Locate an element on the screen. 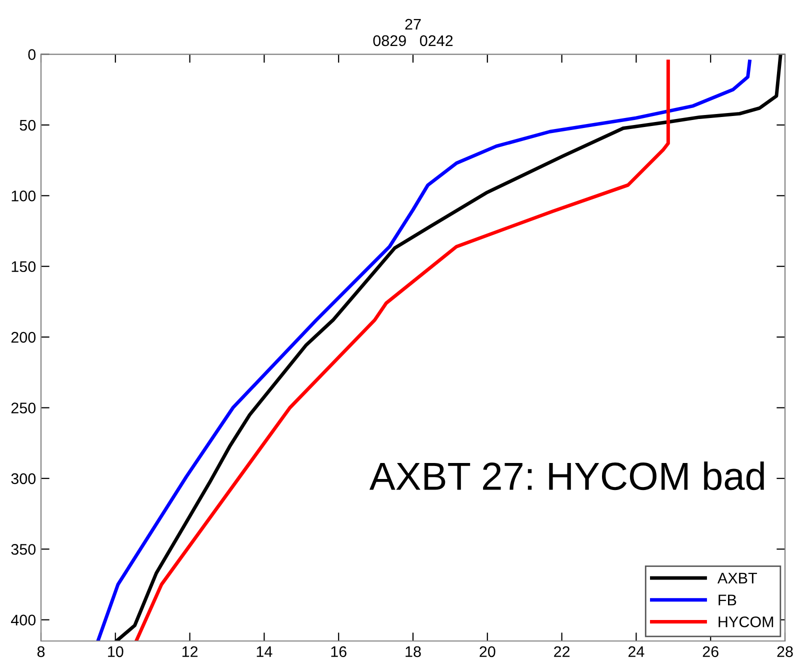  x-tick-label: 28 is located at coordinates (785, 652).